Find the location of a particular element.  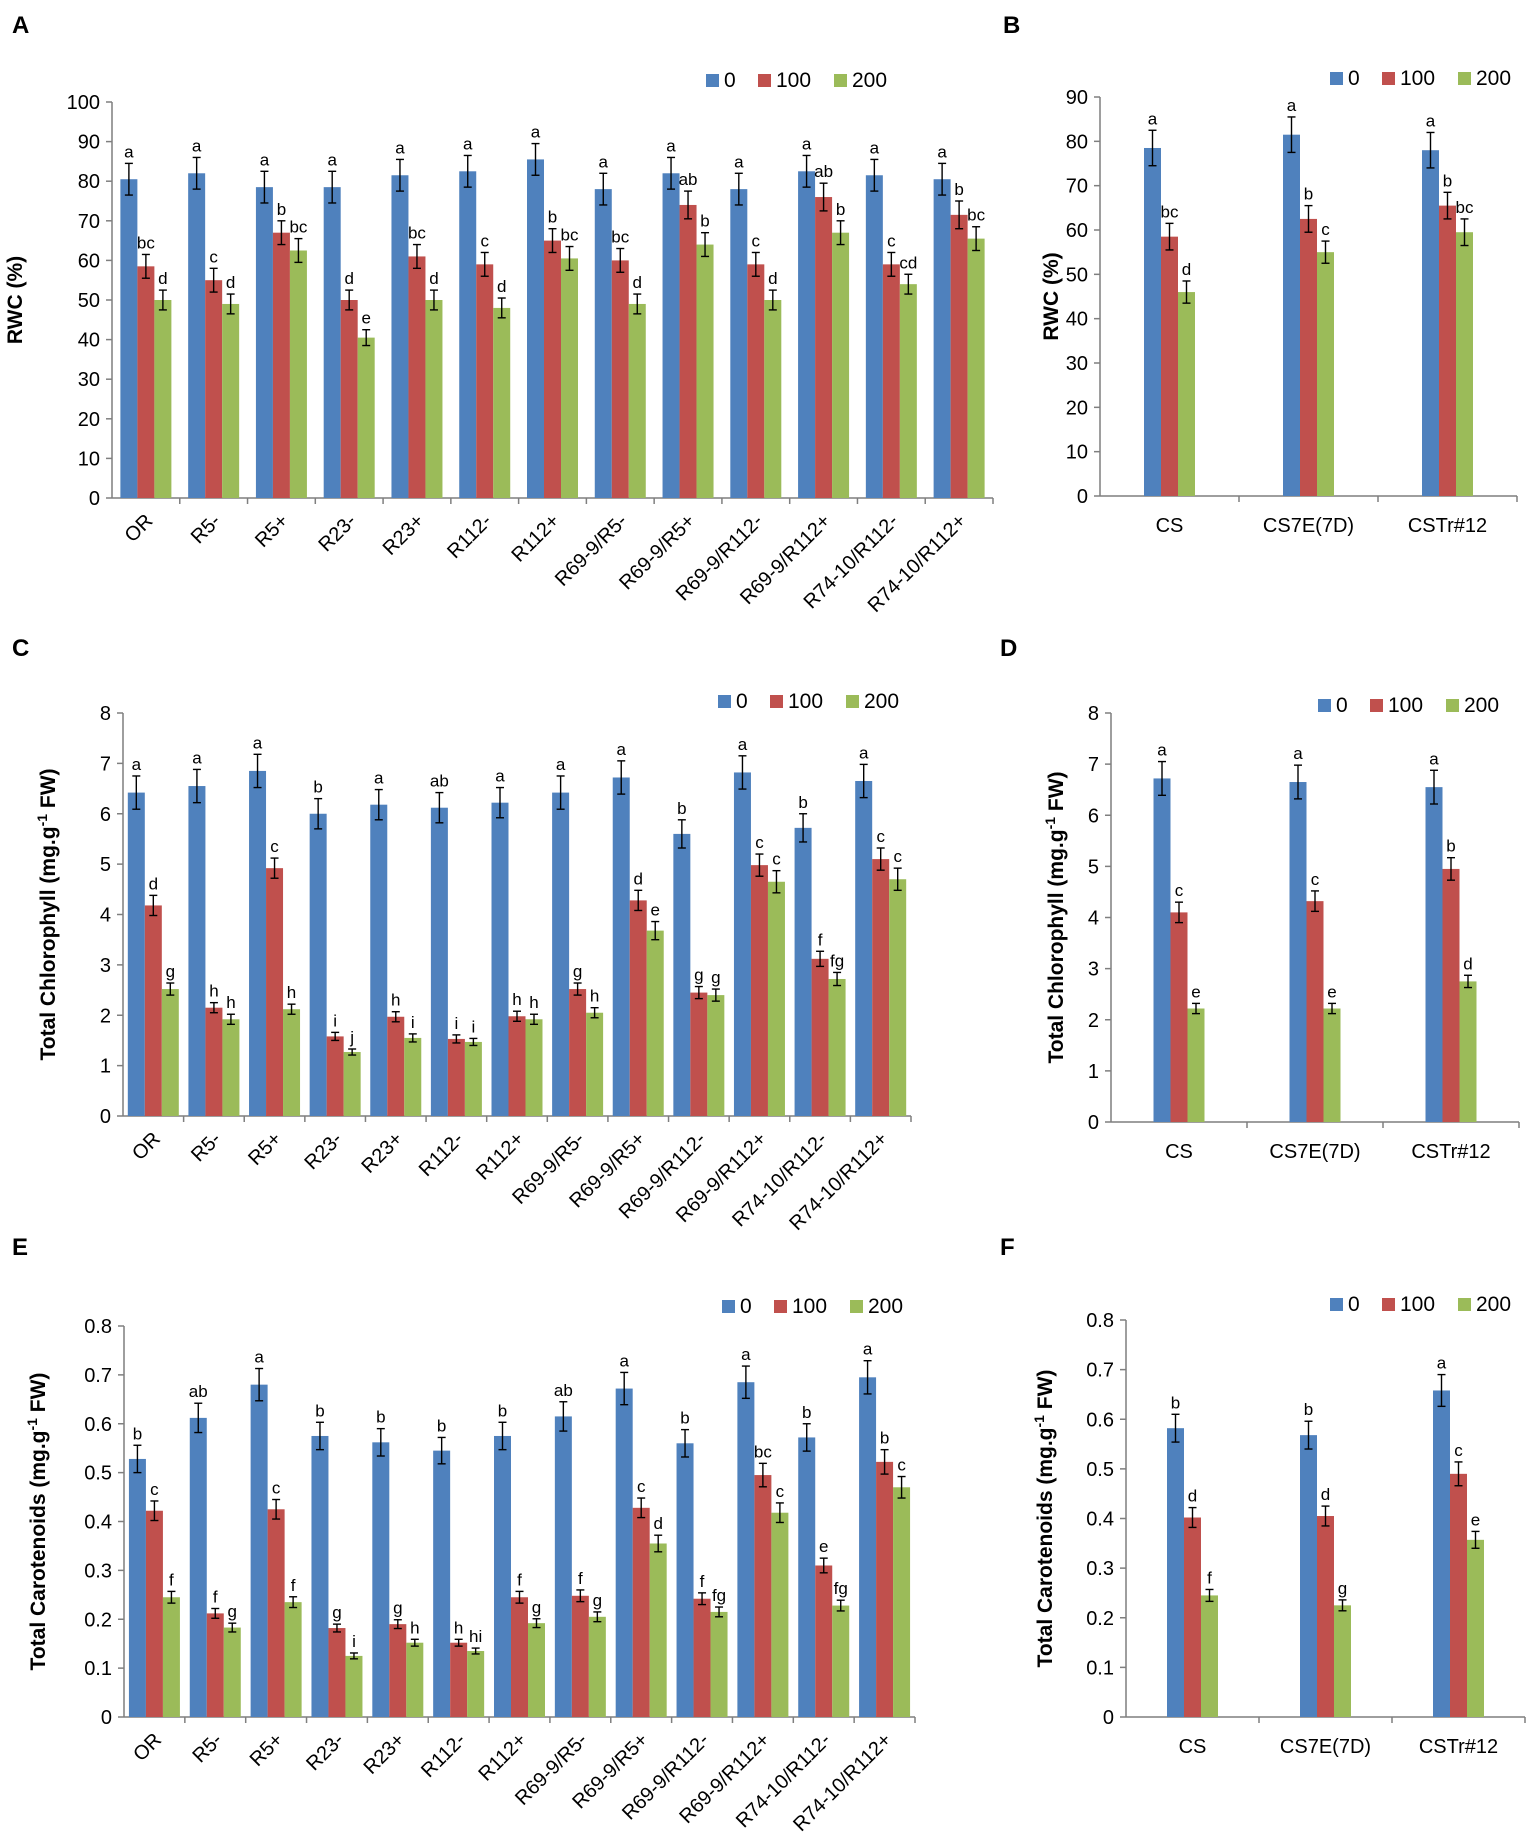

y-axis-label-superscript: -1 is located at coordinates (32, 1424).